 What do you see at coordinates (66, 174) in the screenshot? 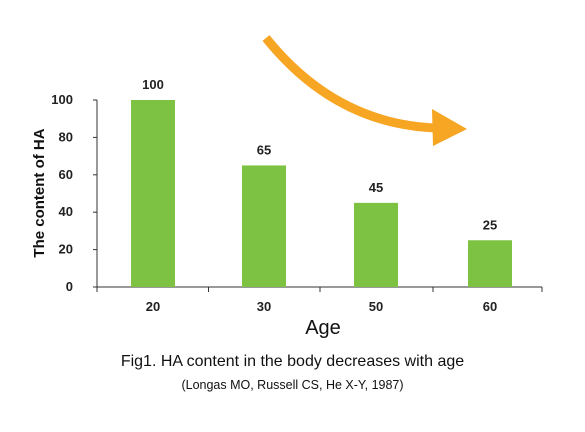
I see `y-tick-label: 60` at bounding box center [66, 174].